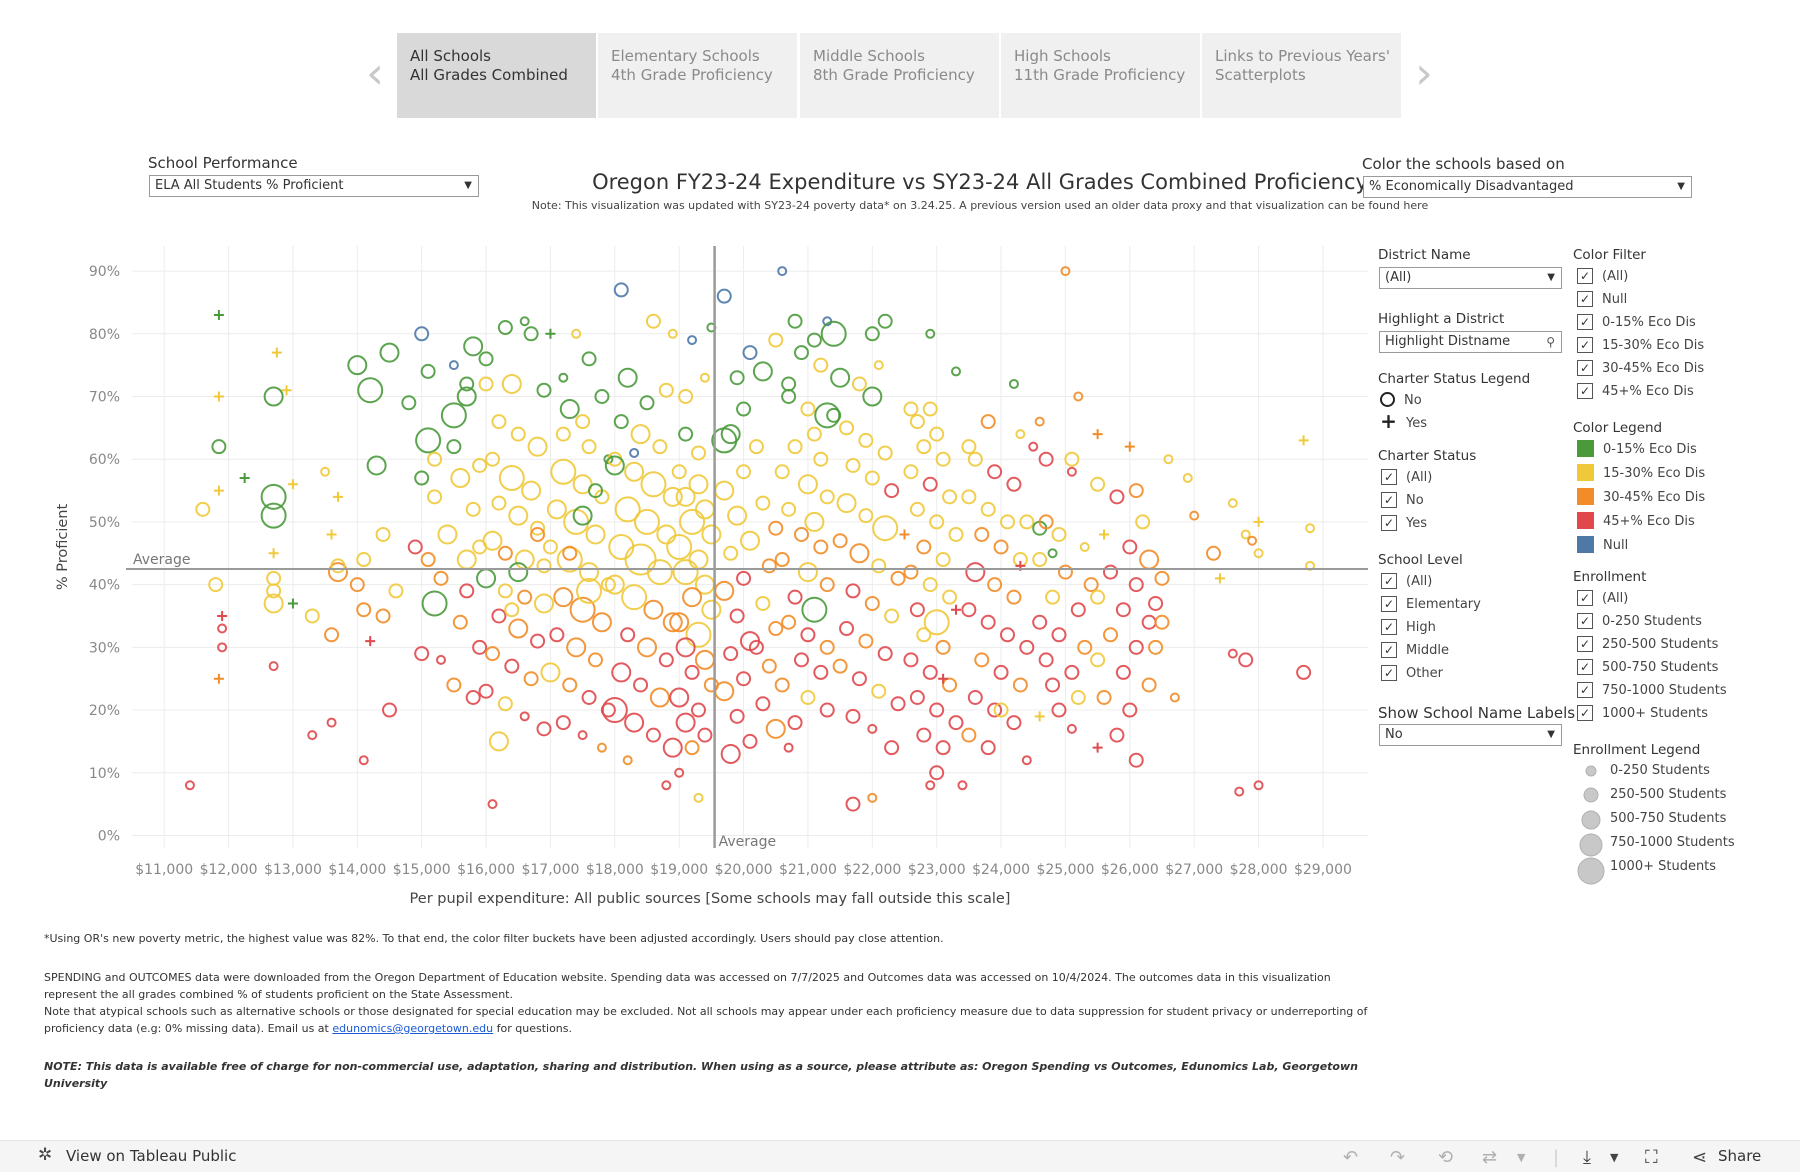 The height and width of the screenshot is (1172, 1800). Describe the element at coordinates (697, 75) in the screenshot. I see `tab-elementary-schools: Elementary Schools 4th Grade Proficiency` at that location.